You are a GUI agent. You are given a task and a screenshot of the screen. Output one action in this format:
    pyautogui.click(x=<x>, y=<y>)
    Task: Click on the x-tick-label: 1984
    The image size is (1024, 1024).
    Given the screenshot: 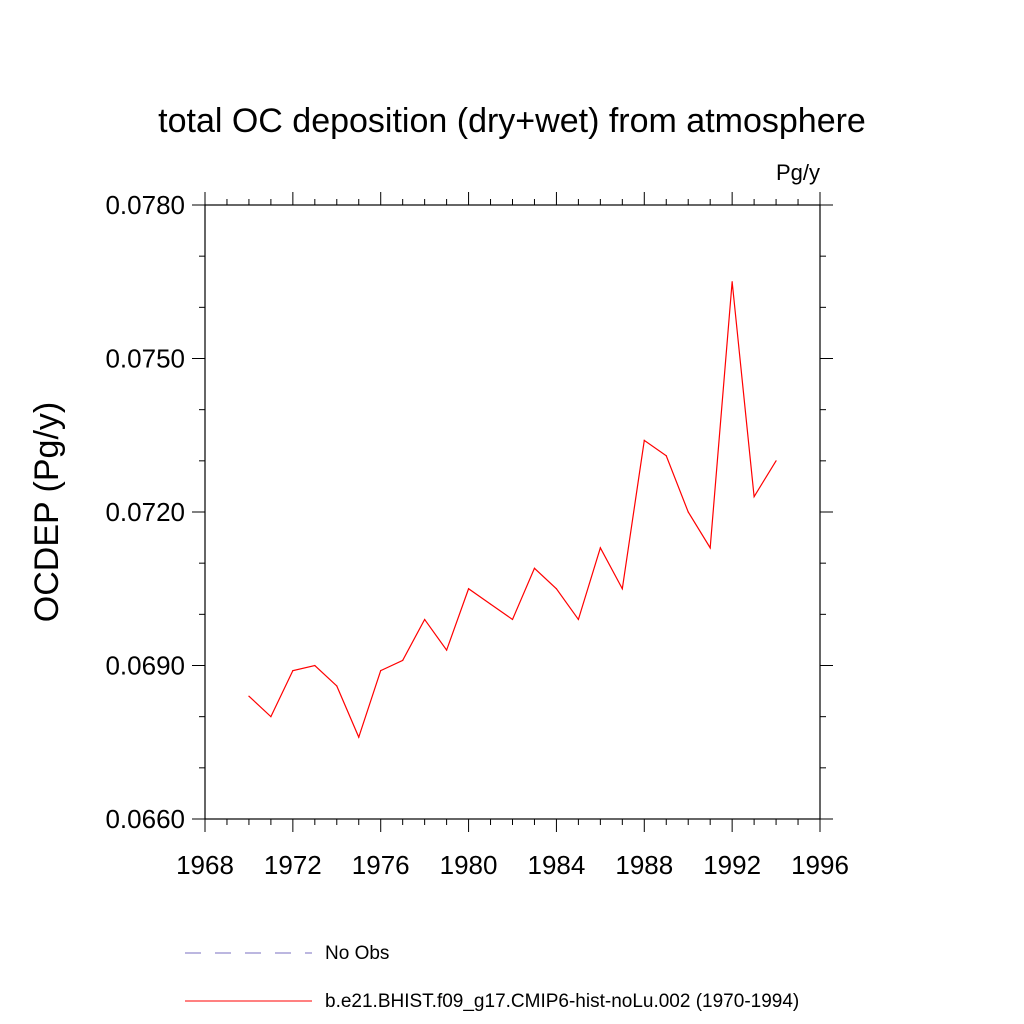 What is the action you would take?
    pyautogui.click(x=557, y=865)
    